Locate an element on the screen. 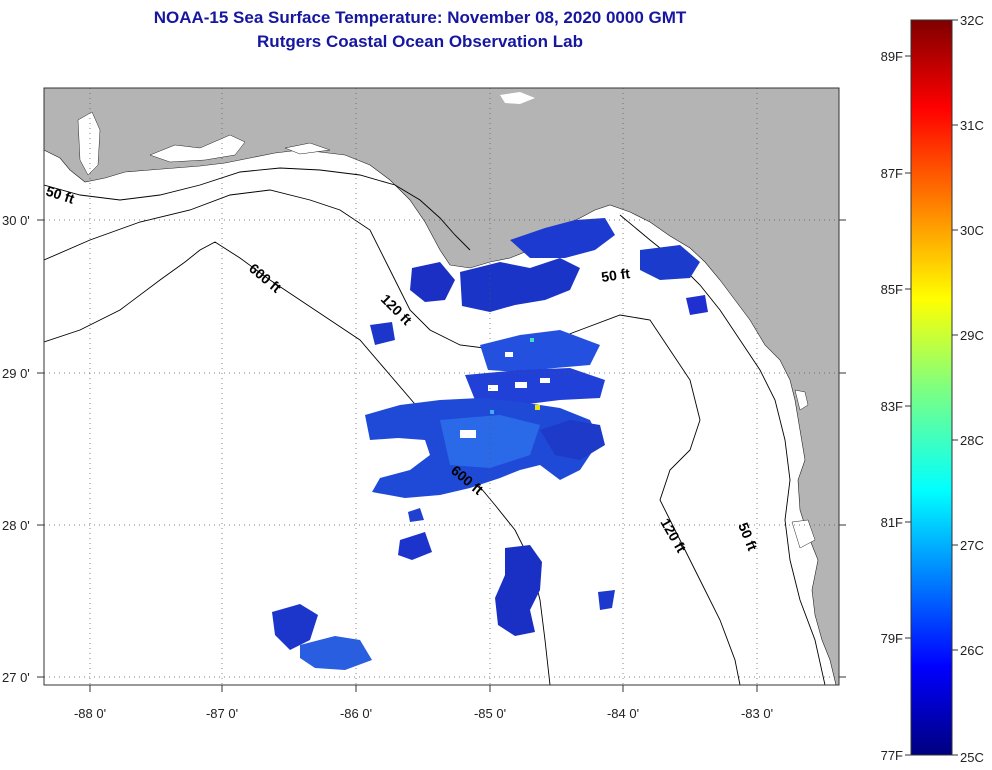  colorbar-fahrenheit-label: 83F is located at coordinates (892, 406).